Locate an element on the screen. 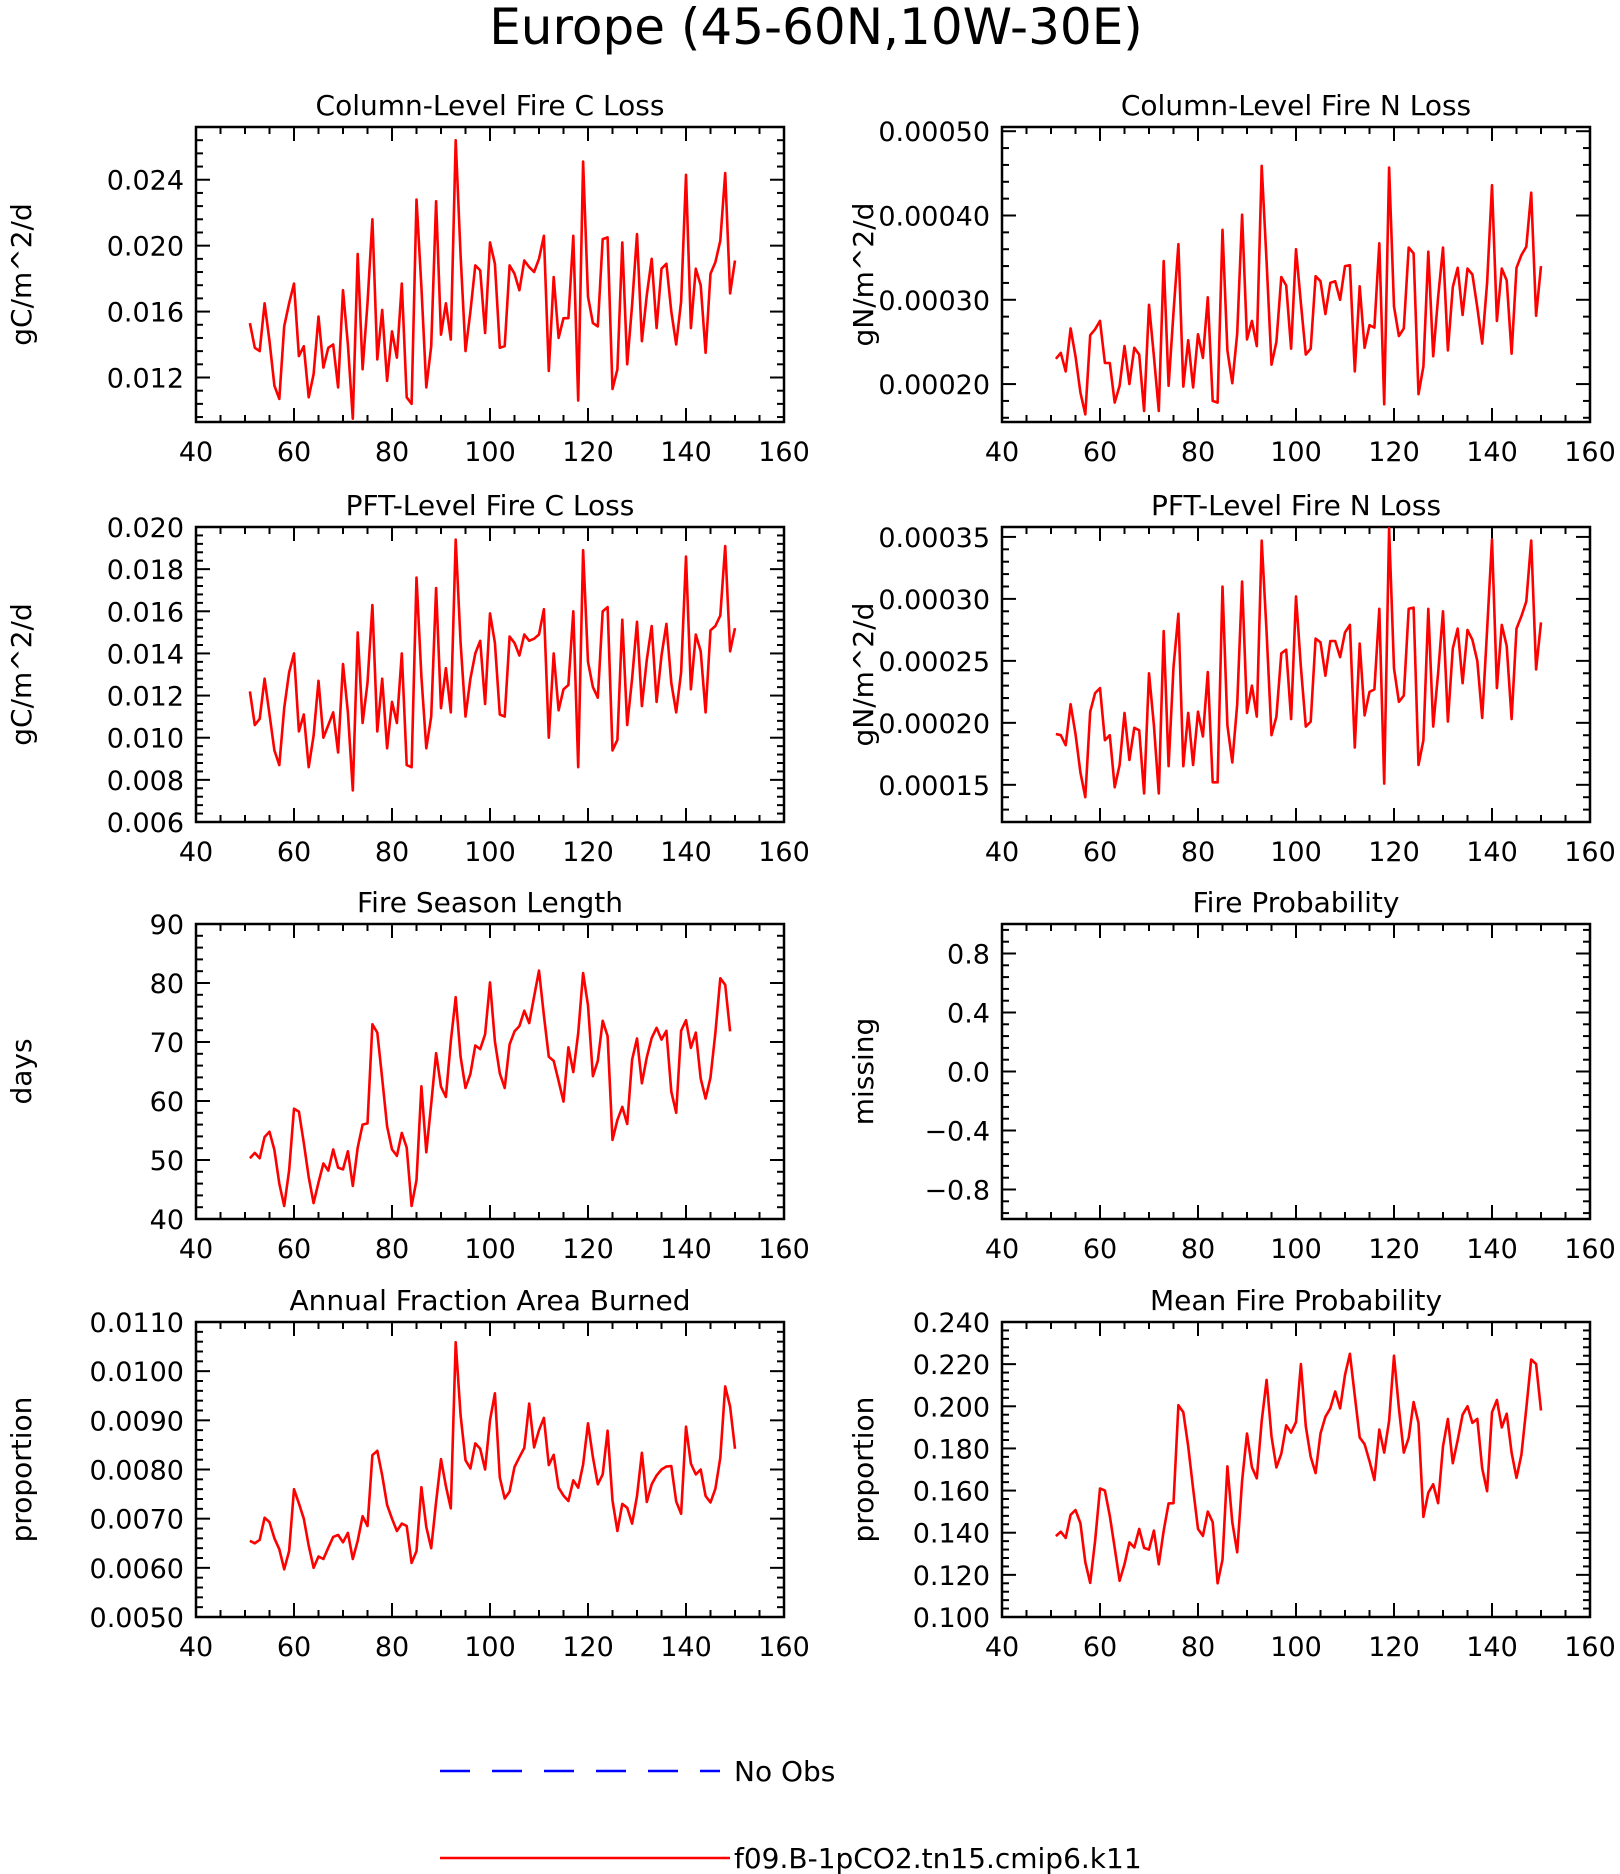 Image resolution: width=1620 pixels, height=1874 pixels. y-tick-label: 0.006 is located at coordinates (145, 823).